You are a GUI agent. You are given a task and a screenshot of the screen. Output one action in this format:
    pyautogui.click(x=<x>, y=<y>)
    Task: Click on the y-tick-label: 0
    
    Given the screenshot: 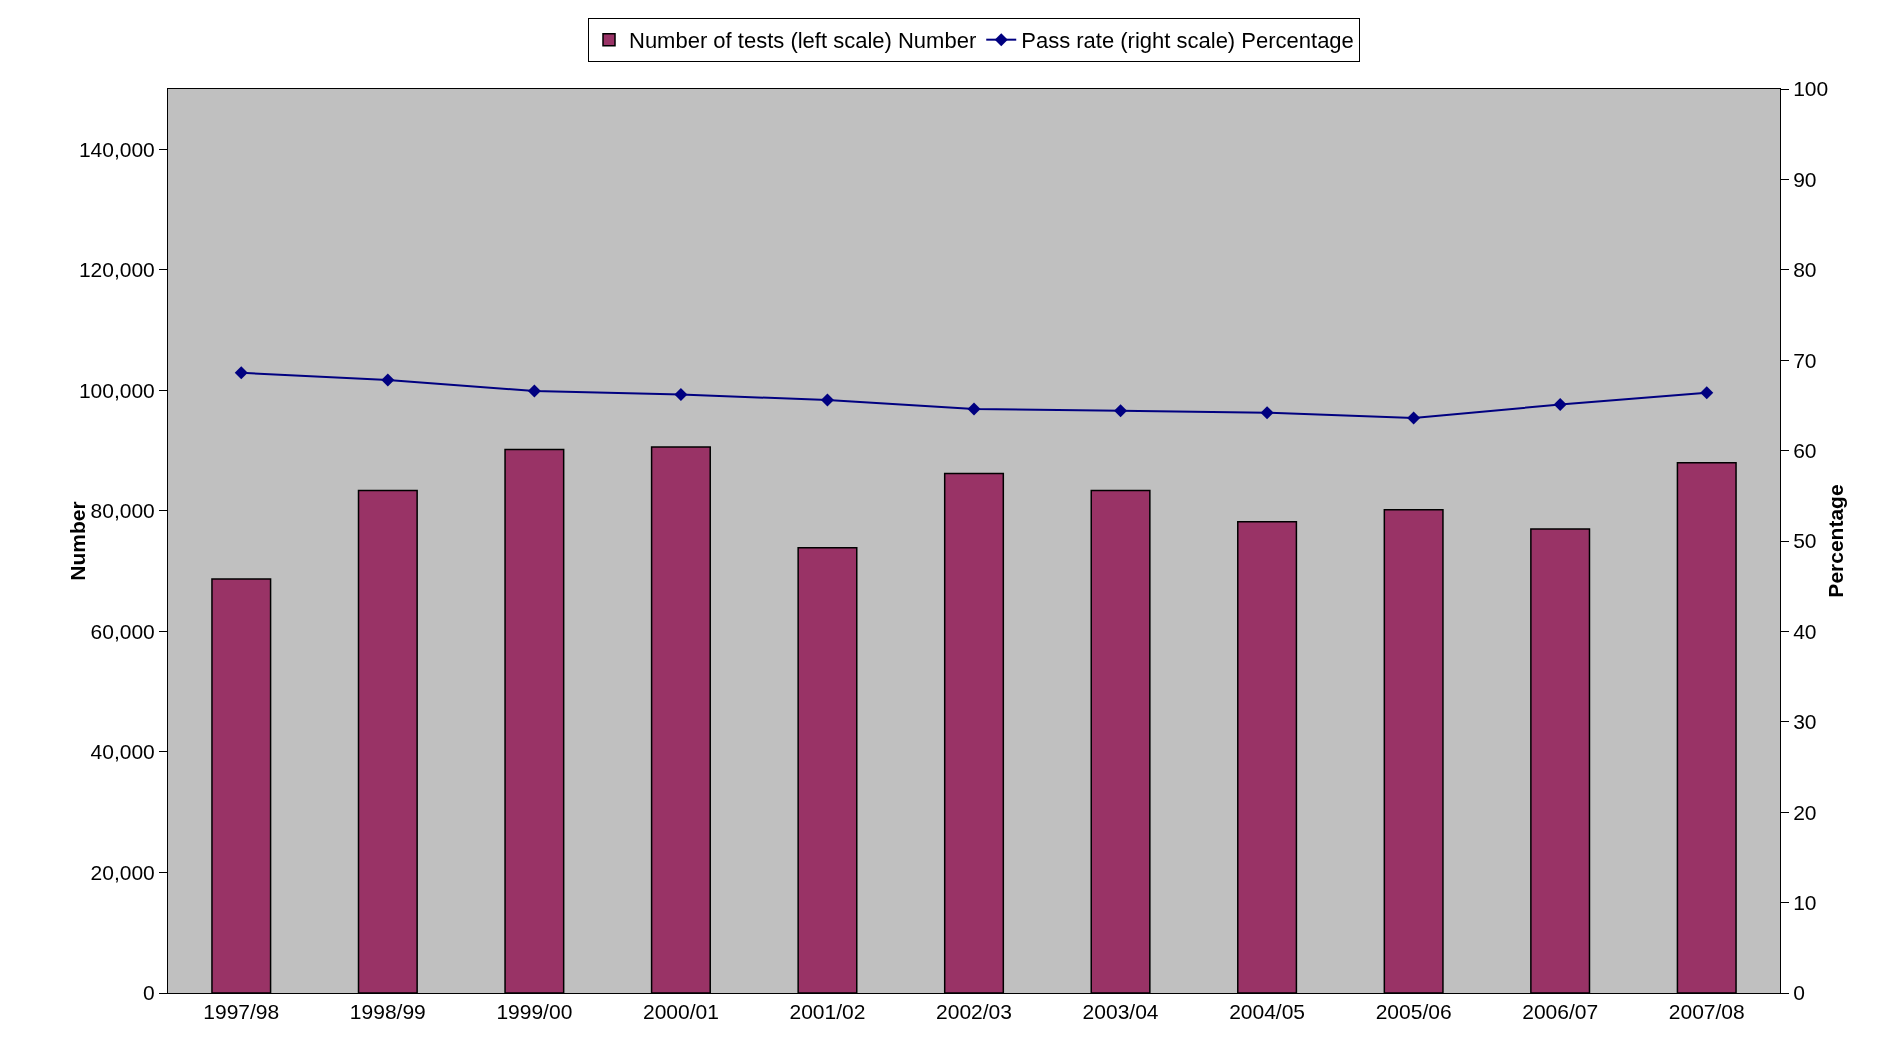 What is the action you would take?
    pyautogui.click(x=149, y=993)
    